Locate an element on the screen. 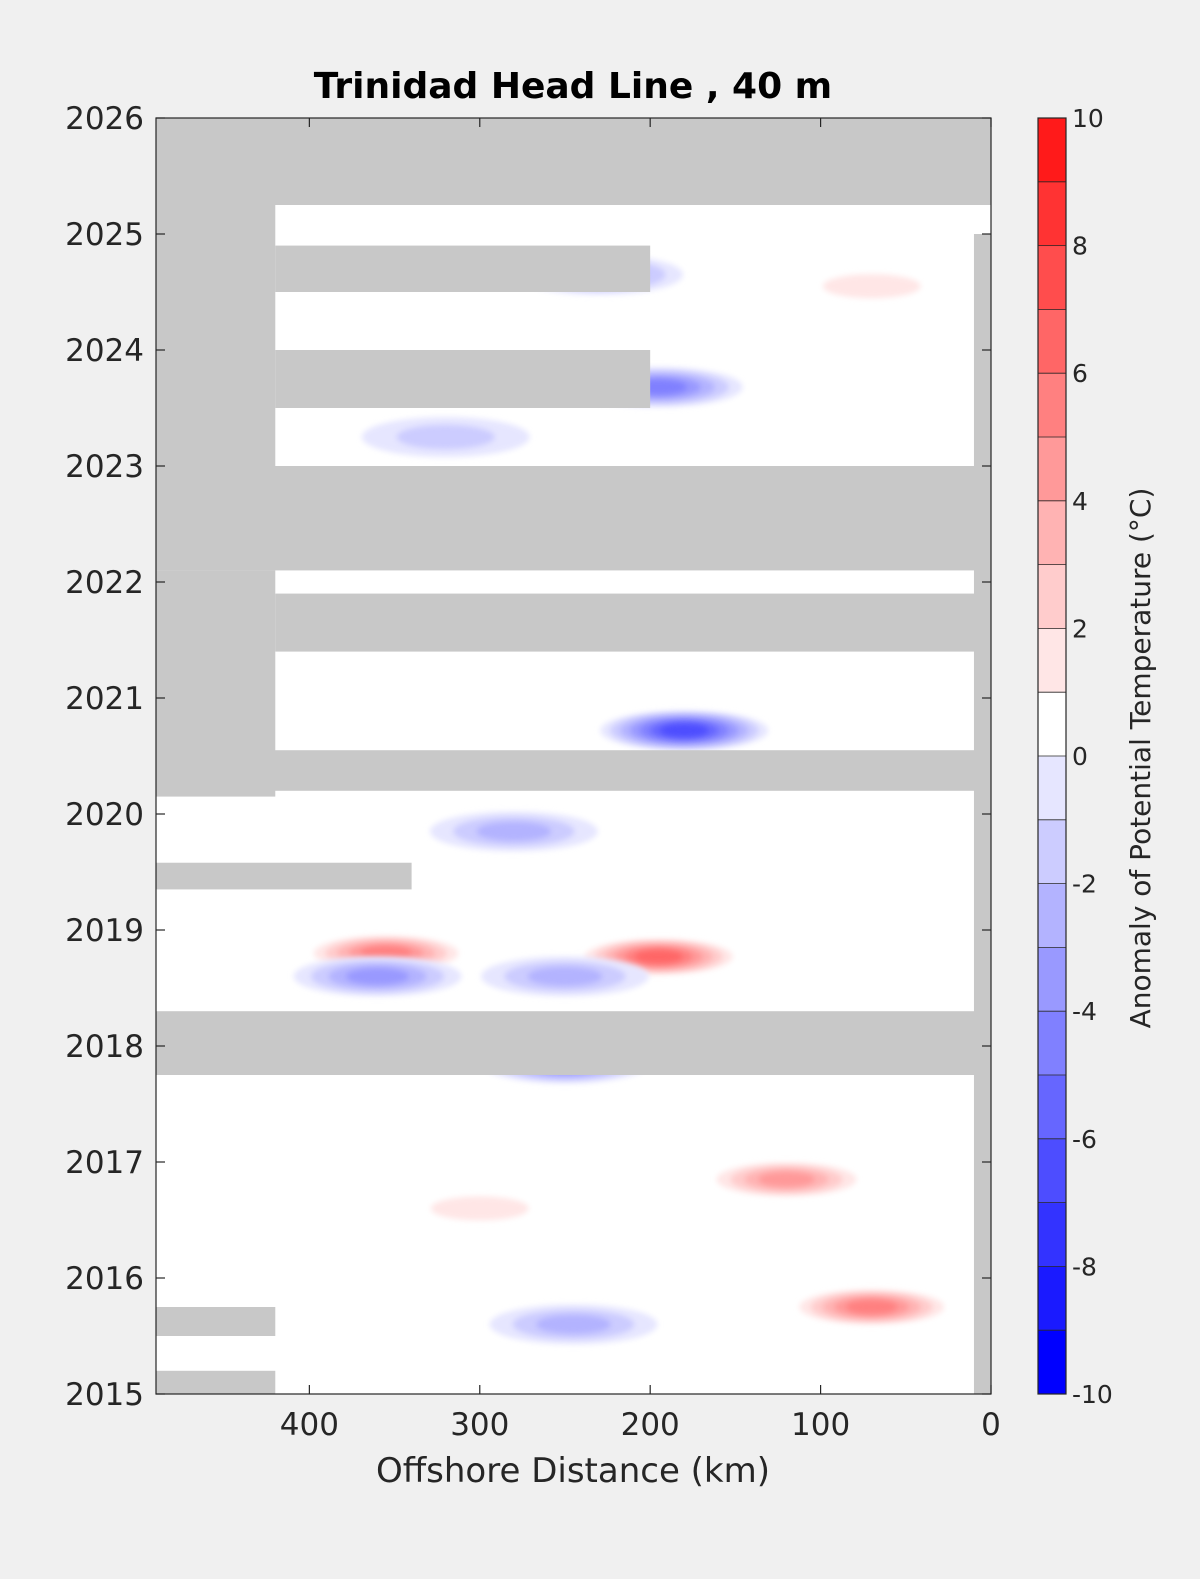  colorbar: 10 8 6 4 2 0 -2 -4 -6 -8 -10 is located at coordinates (1075, 756).